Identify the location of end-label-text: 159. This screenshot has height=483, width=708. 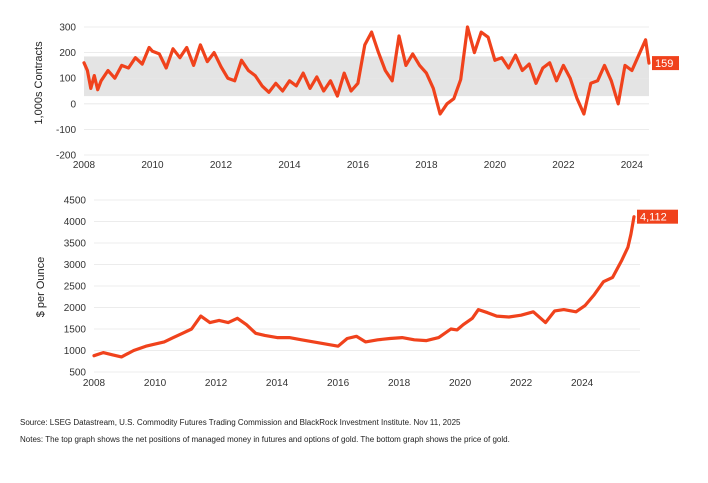
(664, 64).